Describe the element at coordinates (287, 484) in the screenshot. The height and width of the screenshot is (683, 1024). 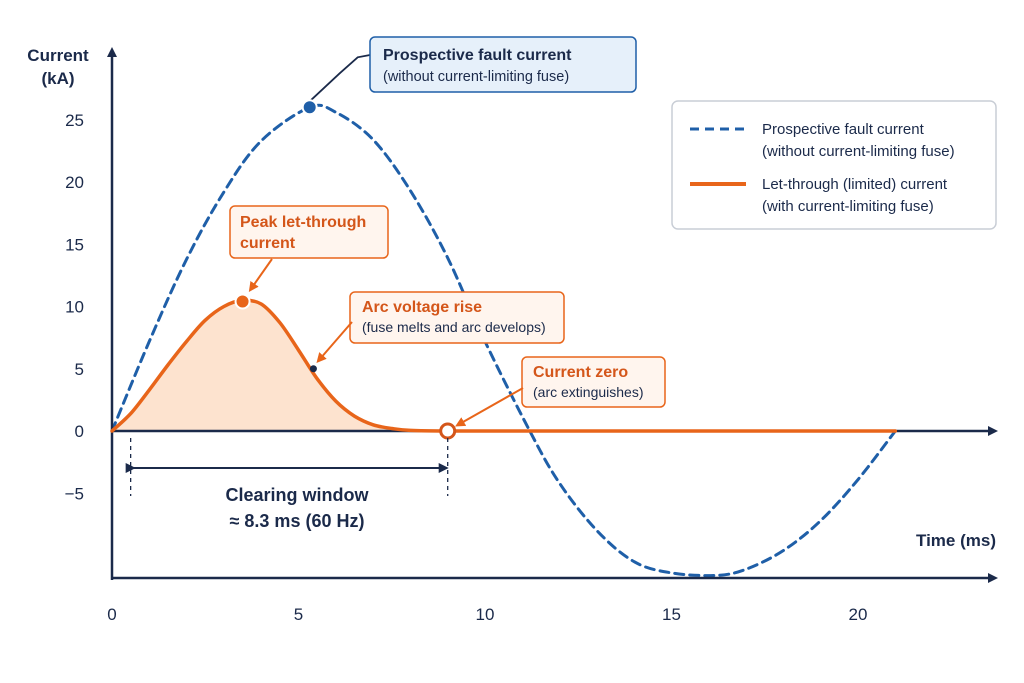
I see `clearing-window: Clearing window ≈ 8.3 ms (60 Hz)` at that location.